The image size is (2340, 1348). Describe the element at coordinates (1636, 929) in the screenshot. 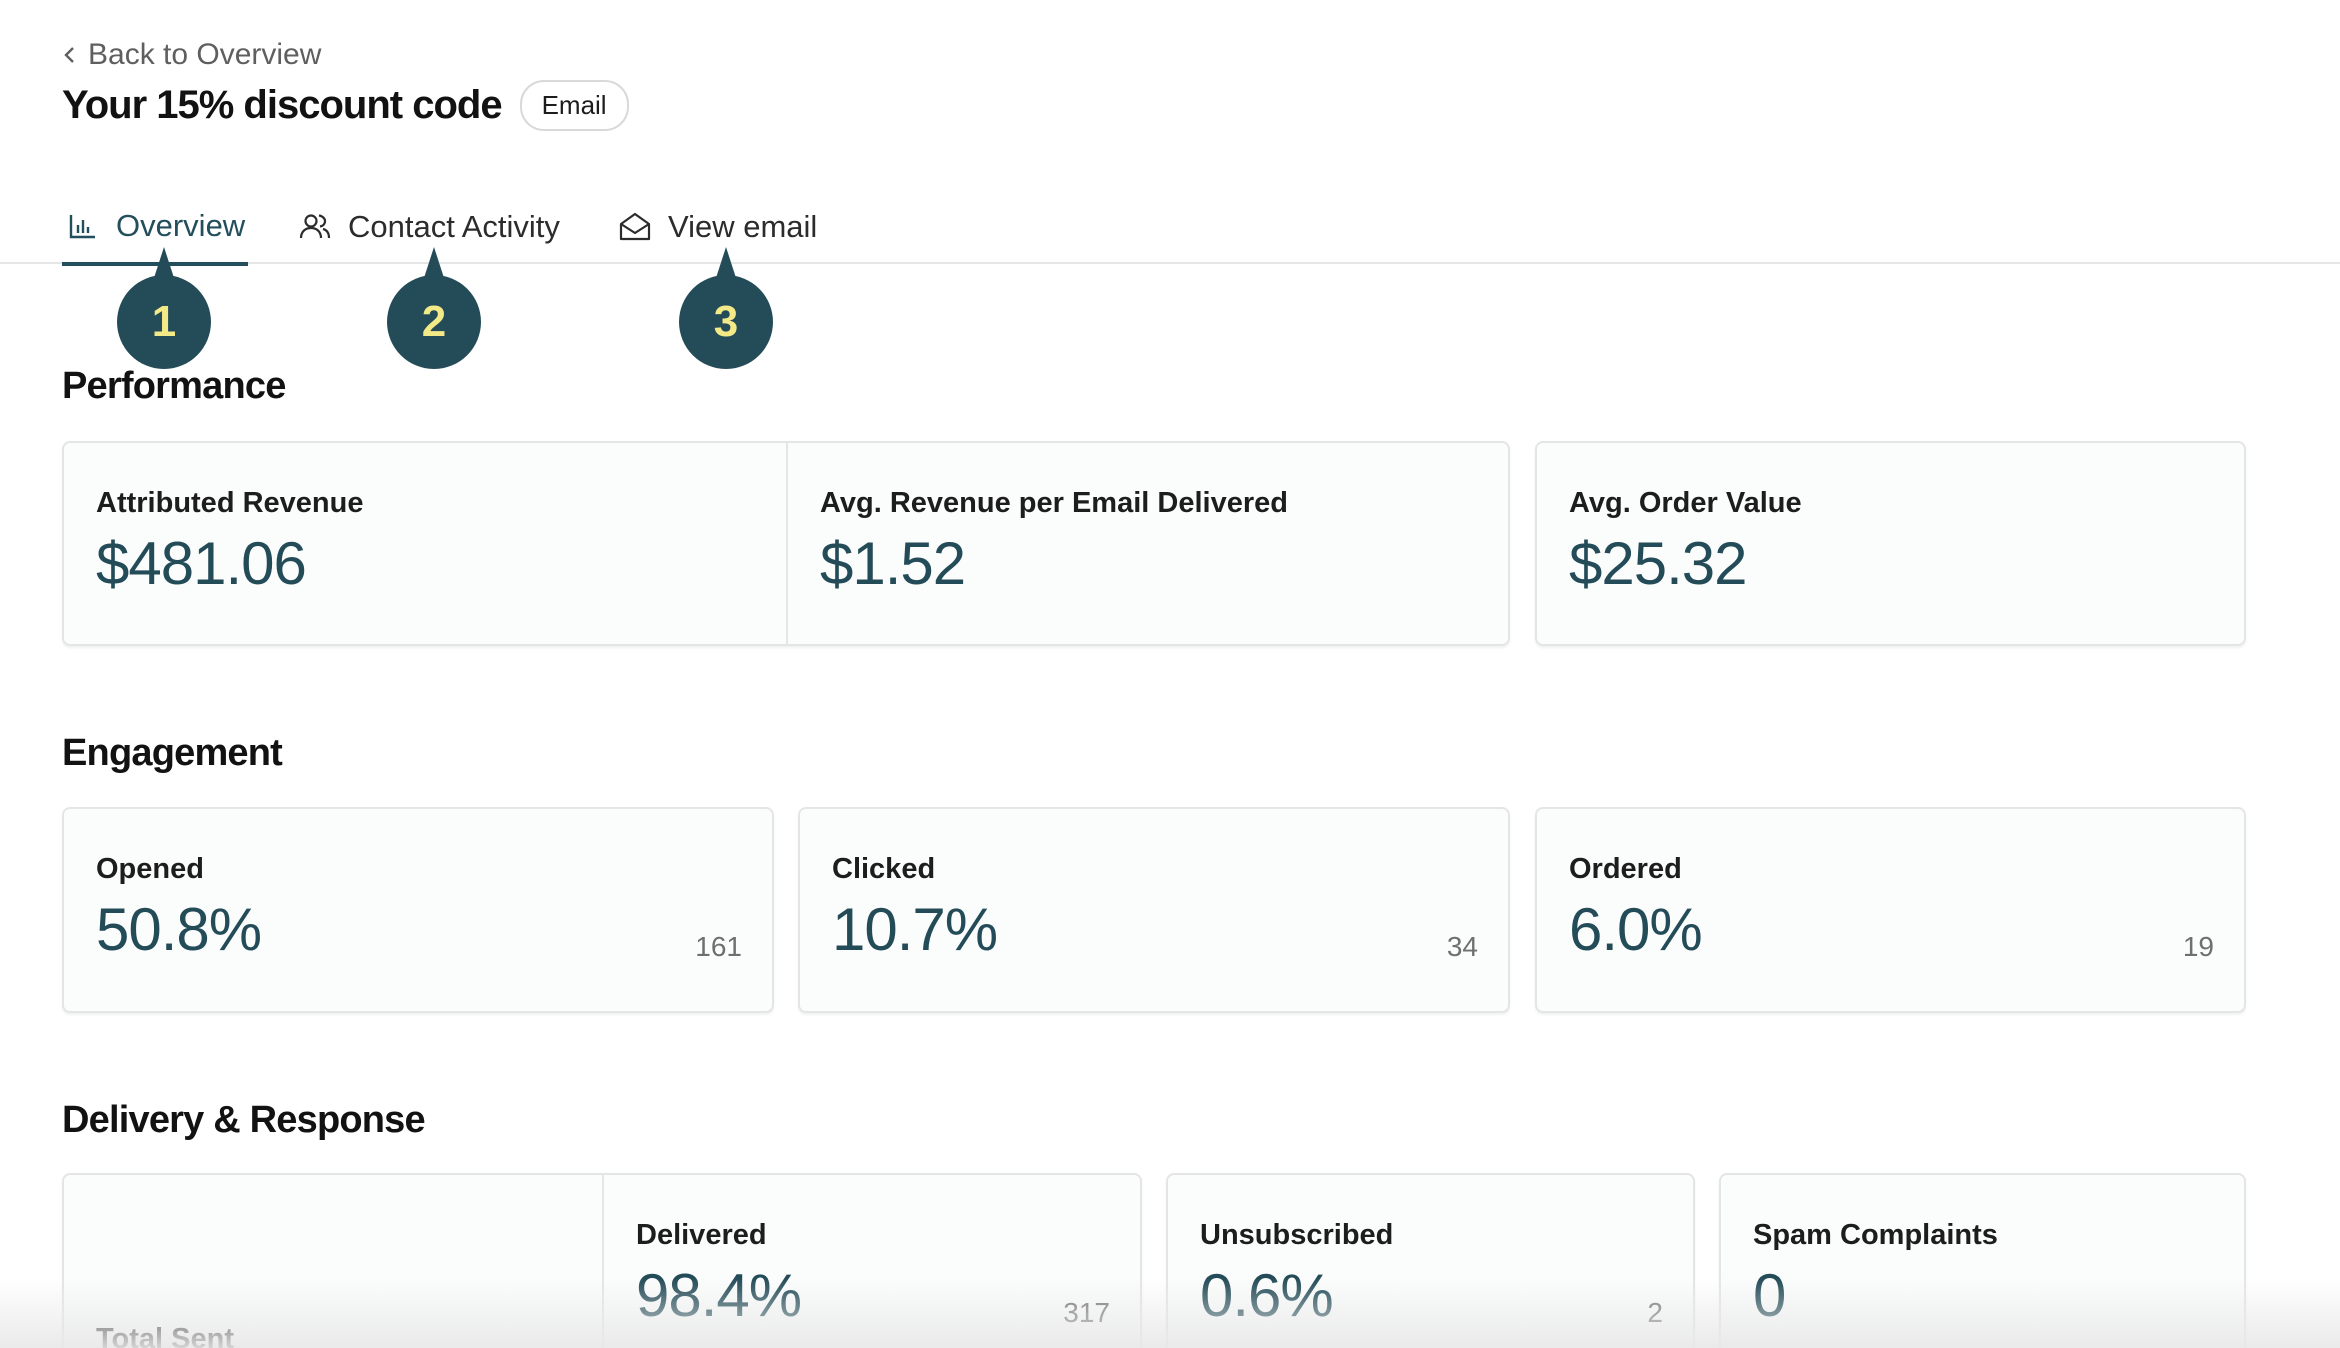

I see `metric-value: 6.0%` at that location.